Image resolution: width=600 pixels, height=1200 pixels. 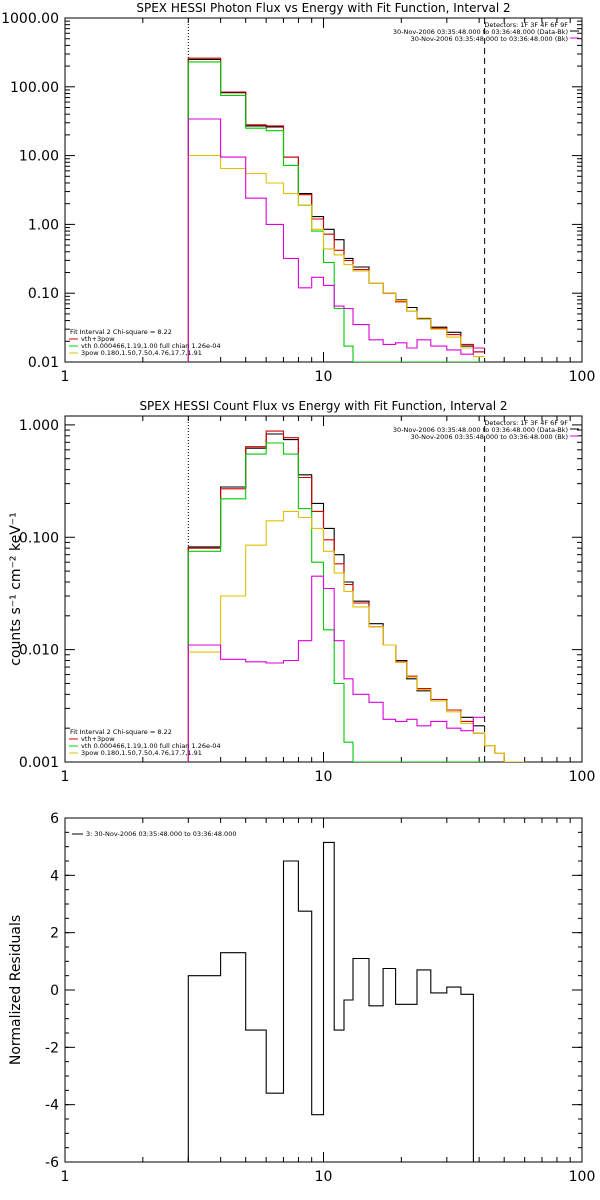 What do you see at coordinates (52, 1163) in the screenshot?
I see `y-tick-label: -6` at bounding box center [52, 1163].